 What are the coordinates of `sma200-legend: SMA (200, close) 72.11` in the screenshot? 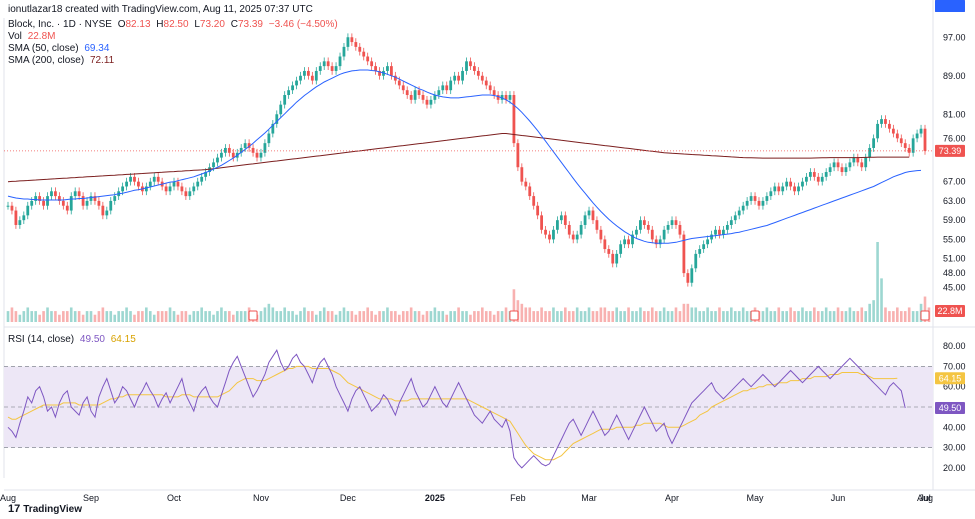 It's located at (61, 61).